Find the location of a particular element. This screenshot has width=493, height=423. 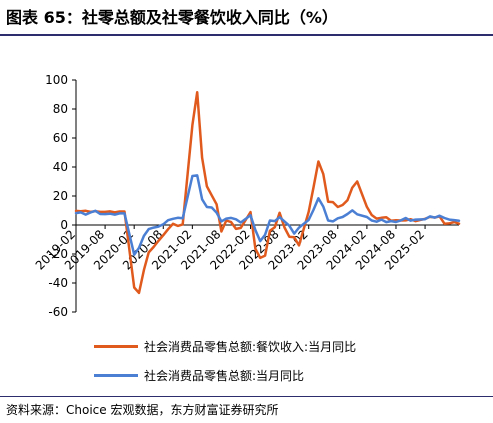

y-tick-label: 80 is located at coordinates (60, 109).